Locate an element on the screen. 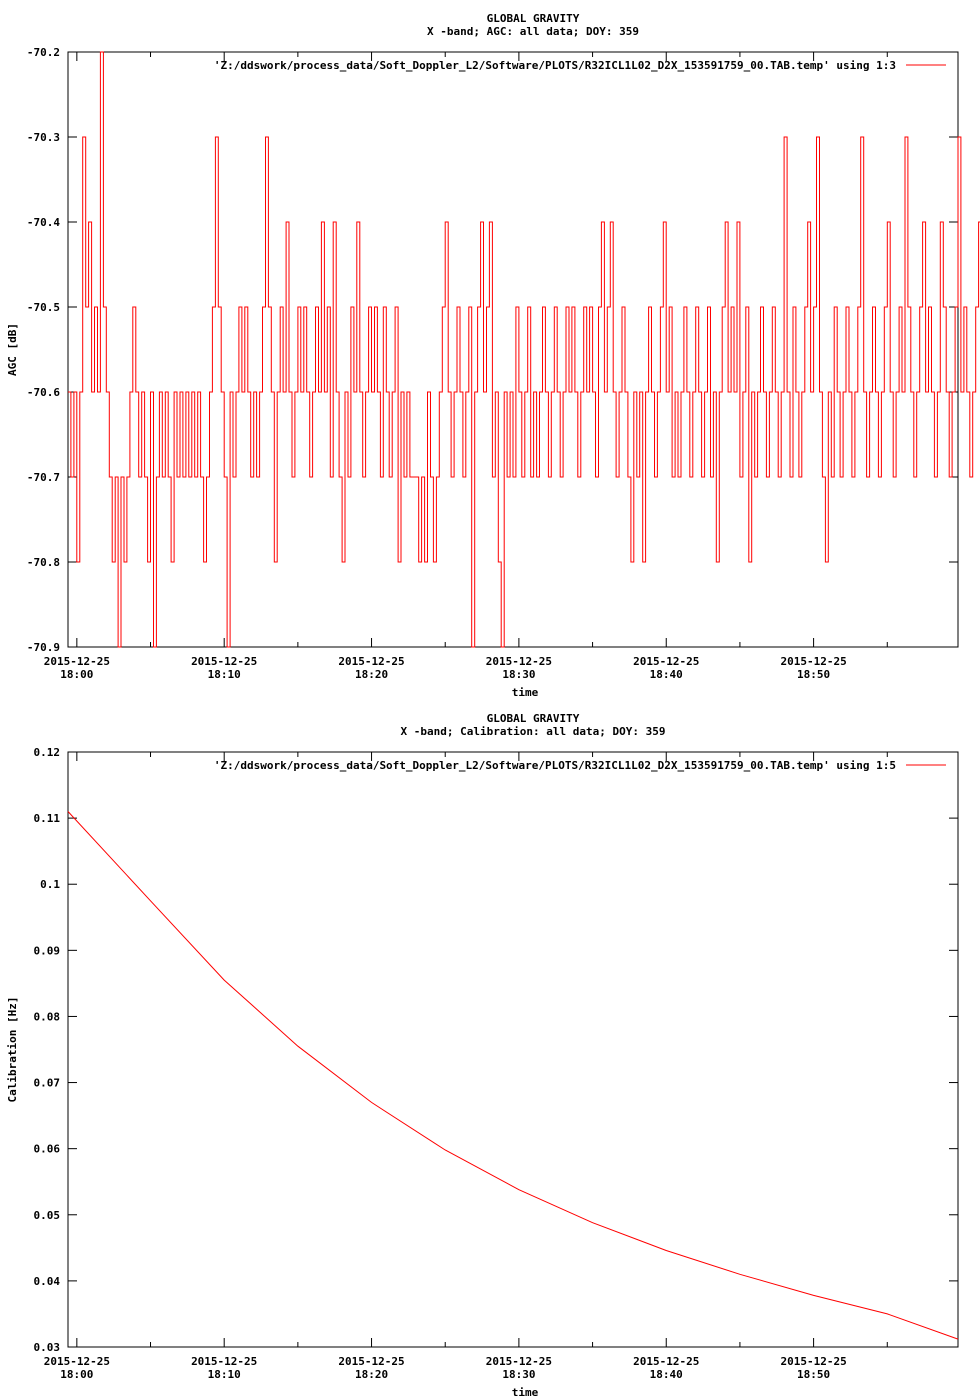  y-tick-label: 0.07 is located at coordinates (47, 1083).